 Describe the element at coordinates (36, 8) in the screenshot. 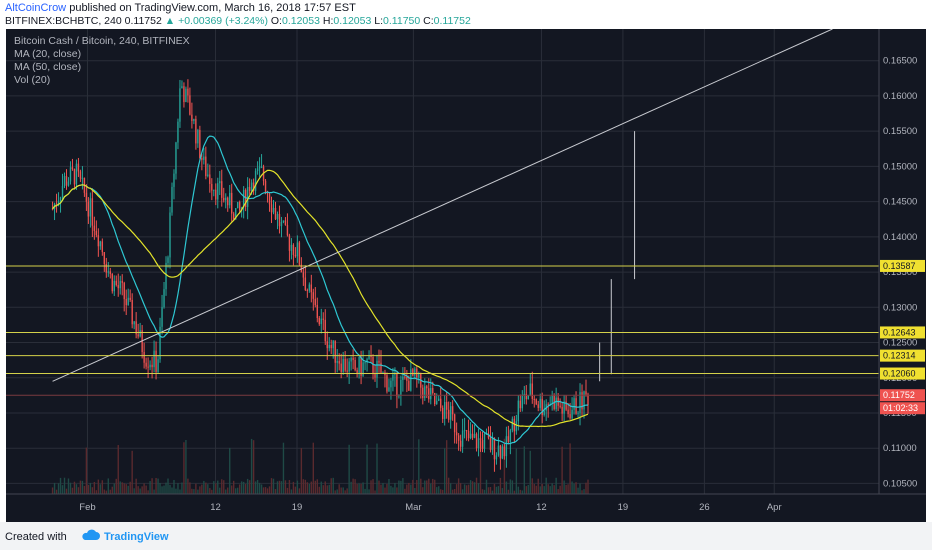

I see `author-link: AltCoinCrow` at that location.